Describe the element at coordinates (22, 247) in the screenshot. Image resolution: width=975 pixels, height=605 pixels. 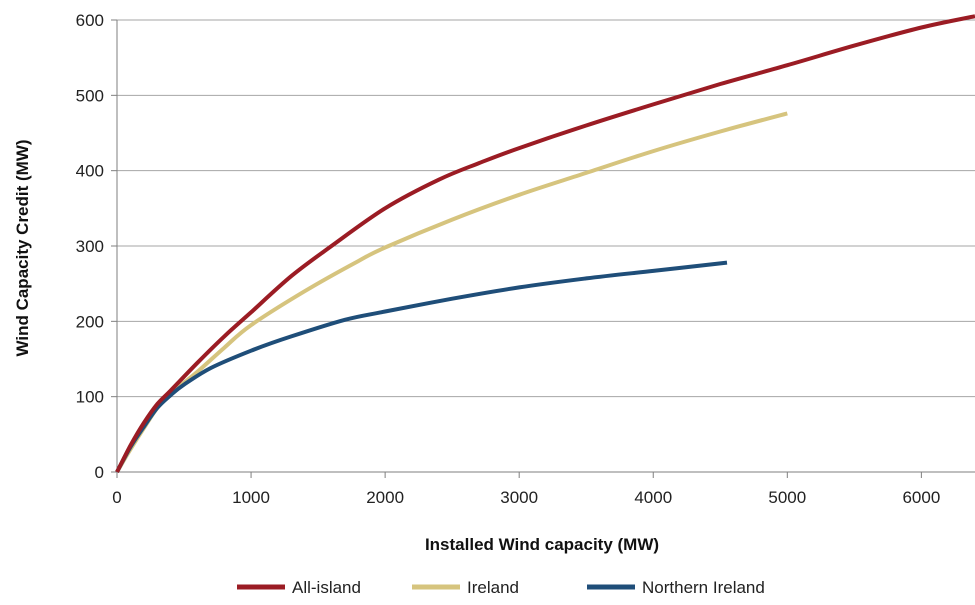
I see `y-axis-title: Wind Capacity Credit (MW)` at that location.